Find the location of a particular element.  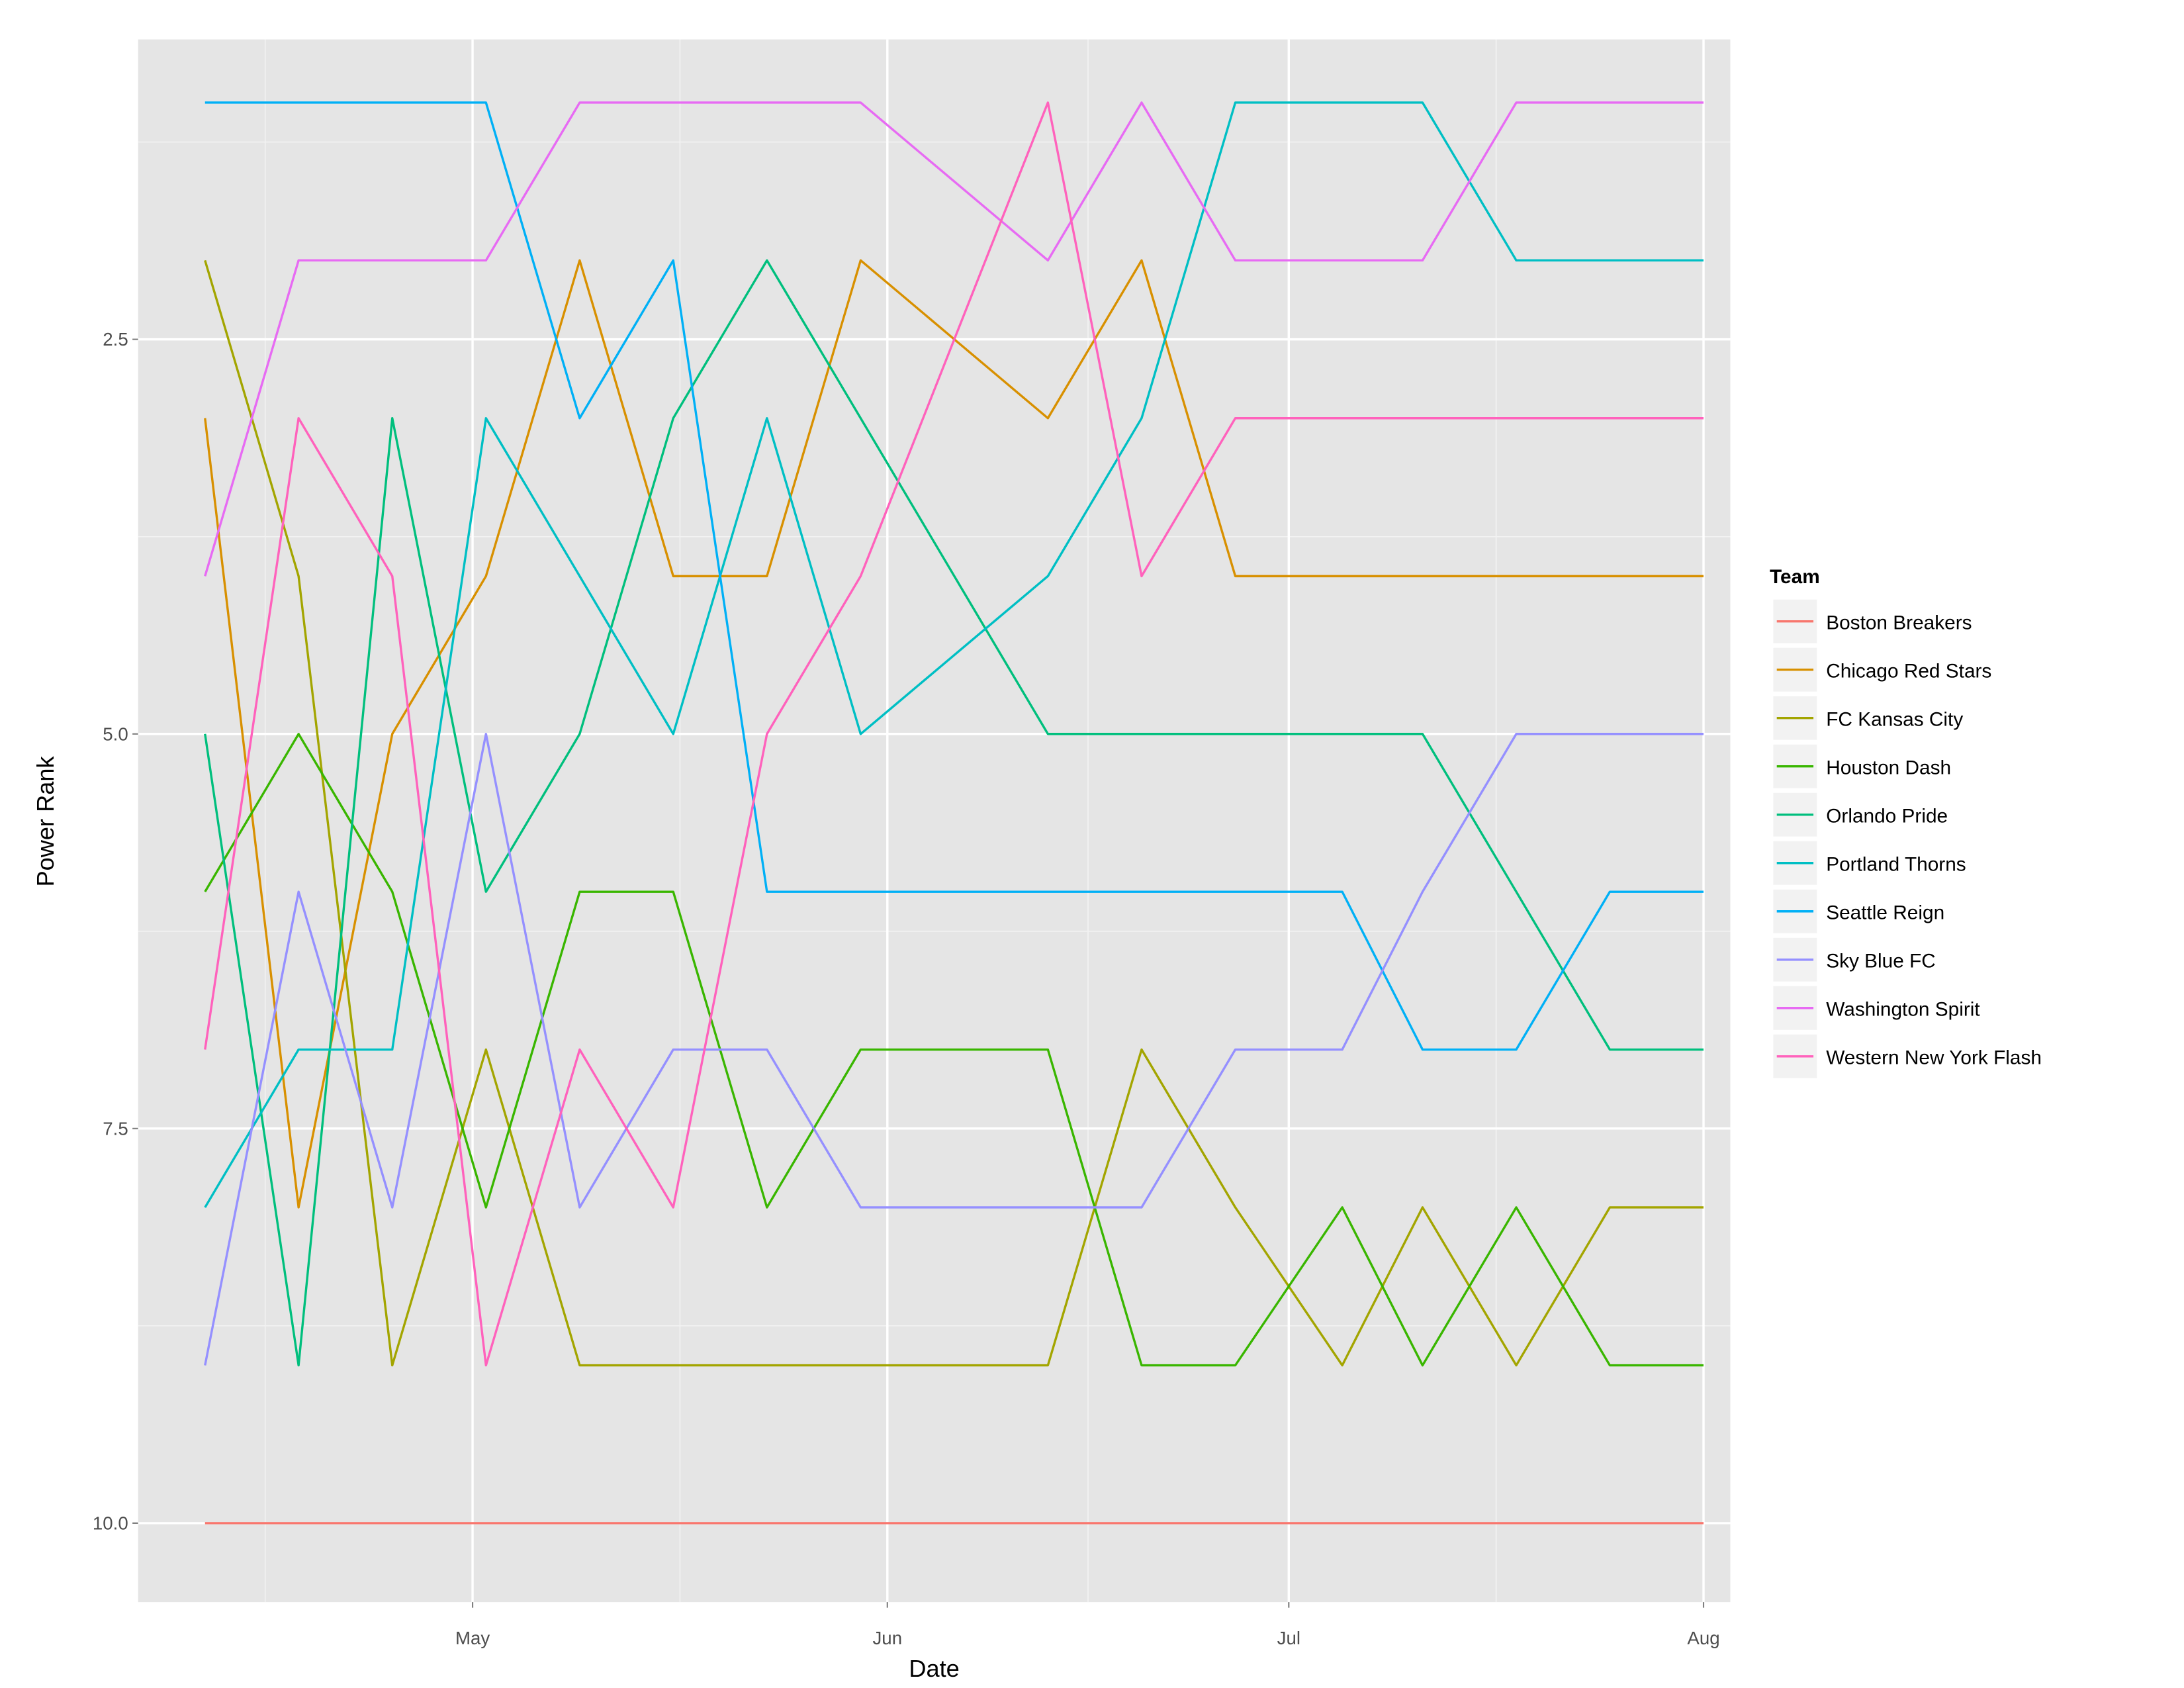

legend-label: Orlando Pride is located at coordinates (1887, 816).